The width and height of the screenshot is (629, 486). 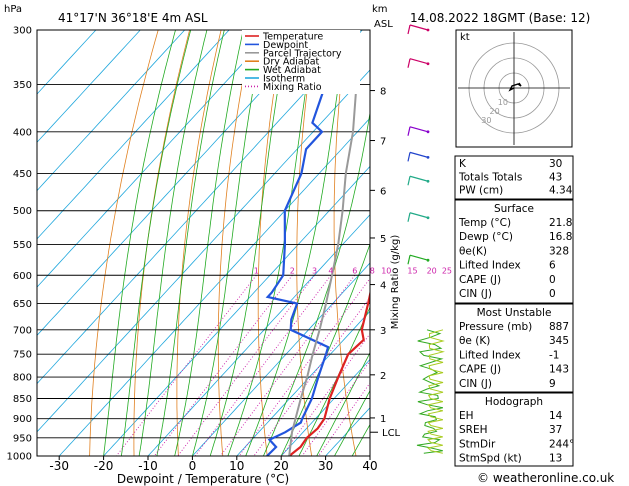 What do you see at coordinates (500, 18) in the screenshot?
I see `datetime-label: 14.08.2022 18GMT (Base: 12)` at bounding box center [500, 18].